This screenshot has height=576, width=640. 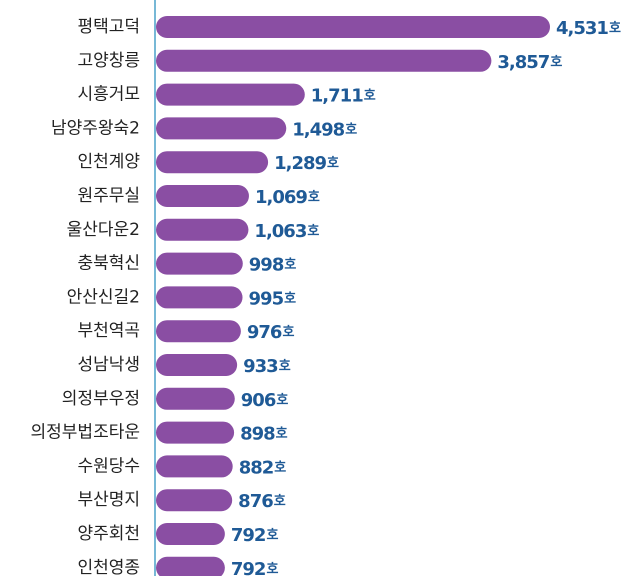 What do you see at coordinates (108, 365) in the screenshot?
I see `category-label: 성남낙생` at bounding box center [108, 365].